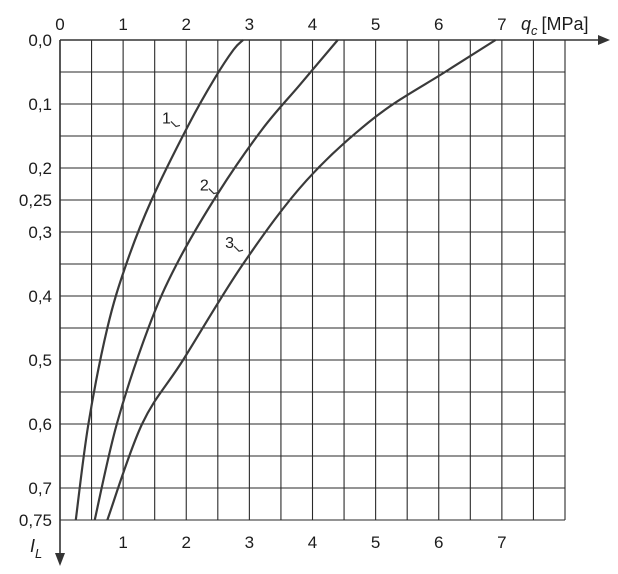 The image size is (618, 574). What do you see at coordinates (35, 520) in the screenshot?
I see `y-tick-0-75: 0,75` at bounding box center [35, 520].